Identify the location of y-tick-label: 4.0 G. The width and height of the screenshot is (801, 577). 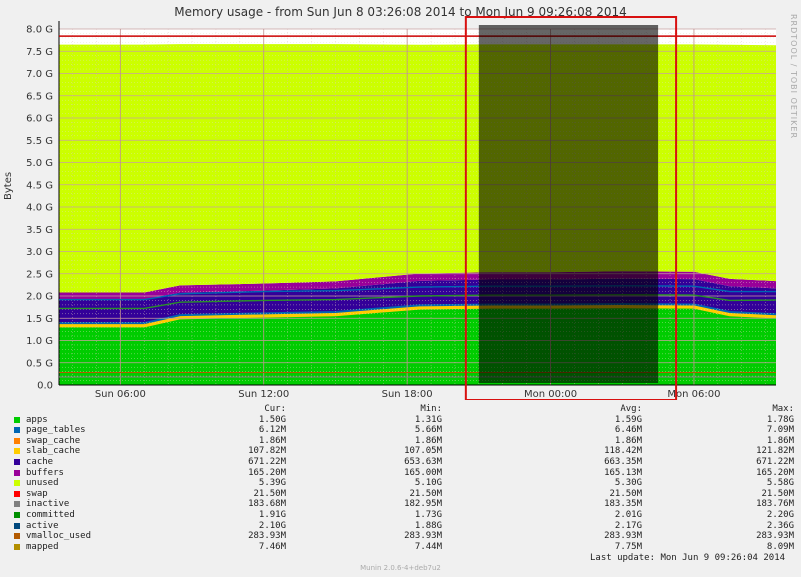
(39, 208).